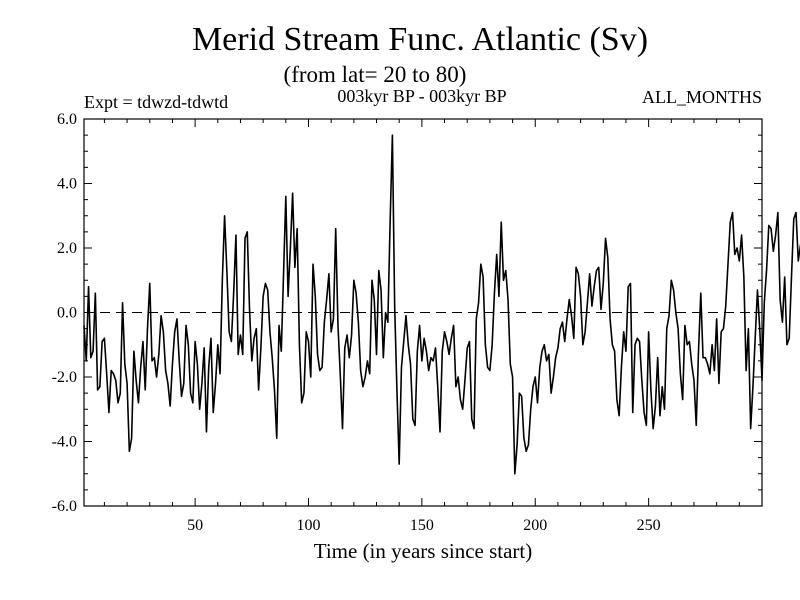 Image resolution: width=800 pixels, height=600 pixels. What do you see at coordinates (649, 525) in the screenshot?
I see `x-tick-label: 250` at bounding box center [649, 525].